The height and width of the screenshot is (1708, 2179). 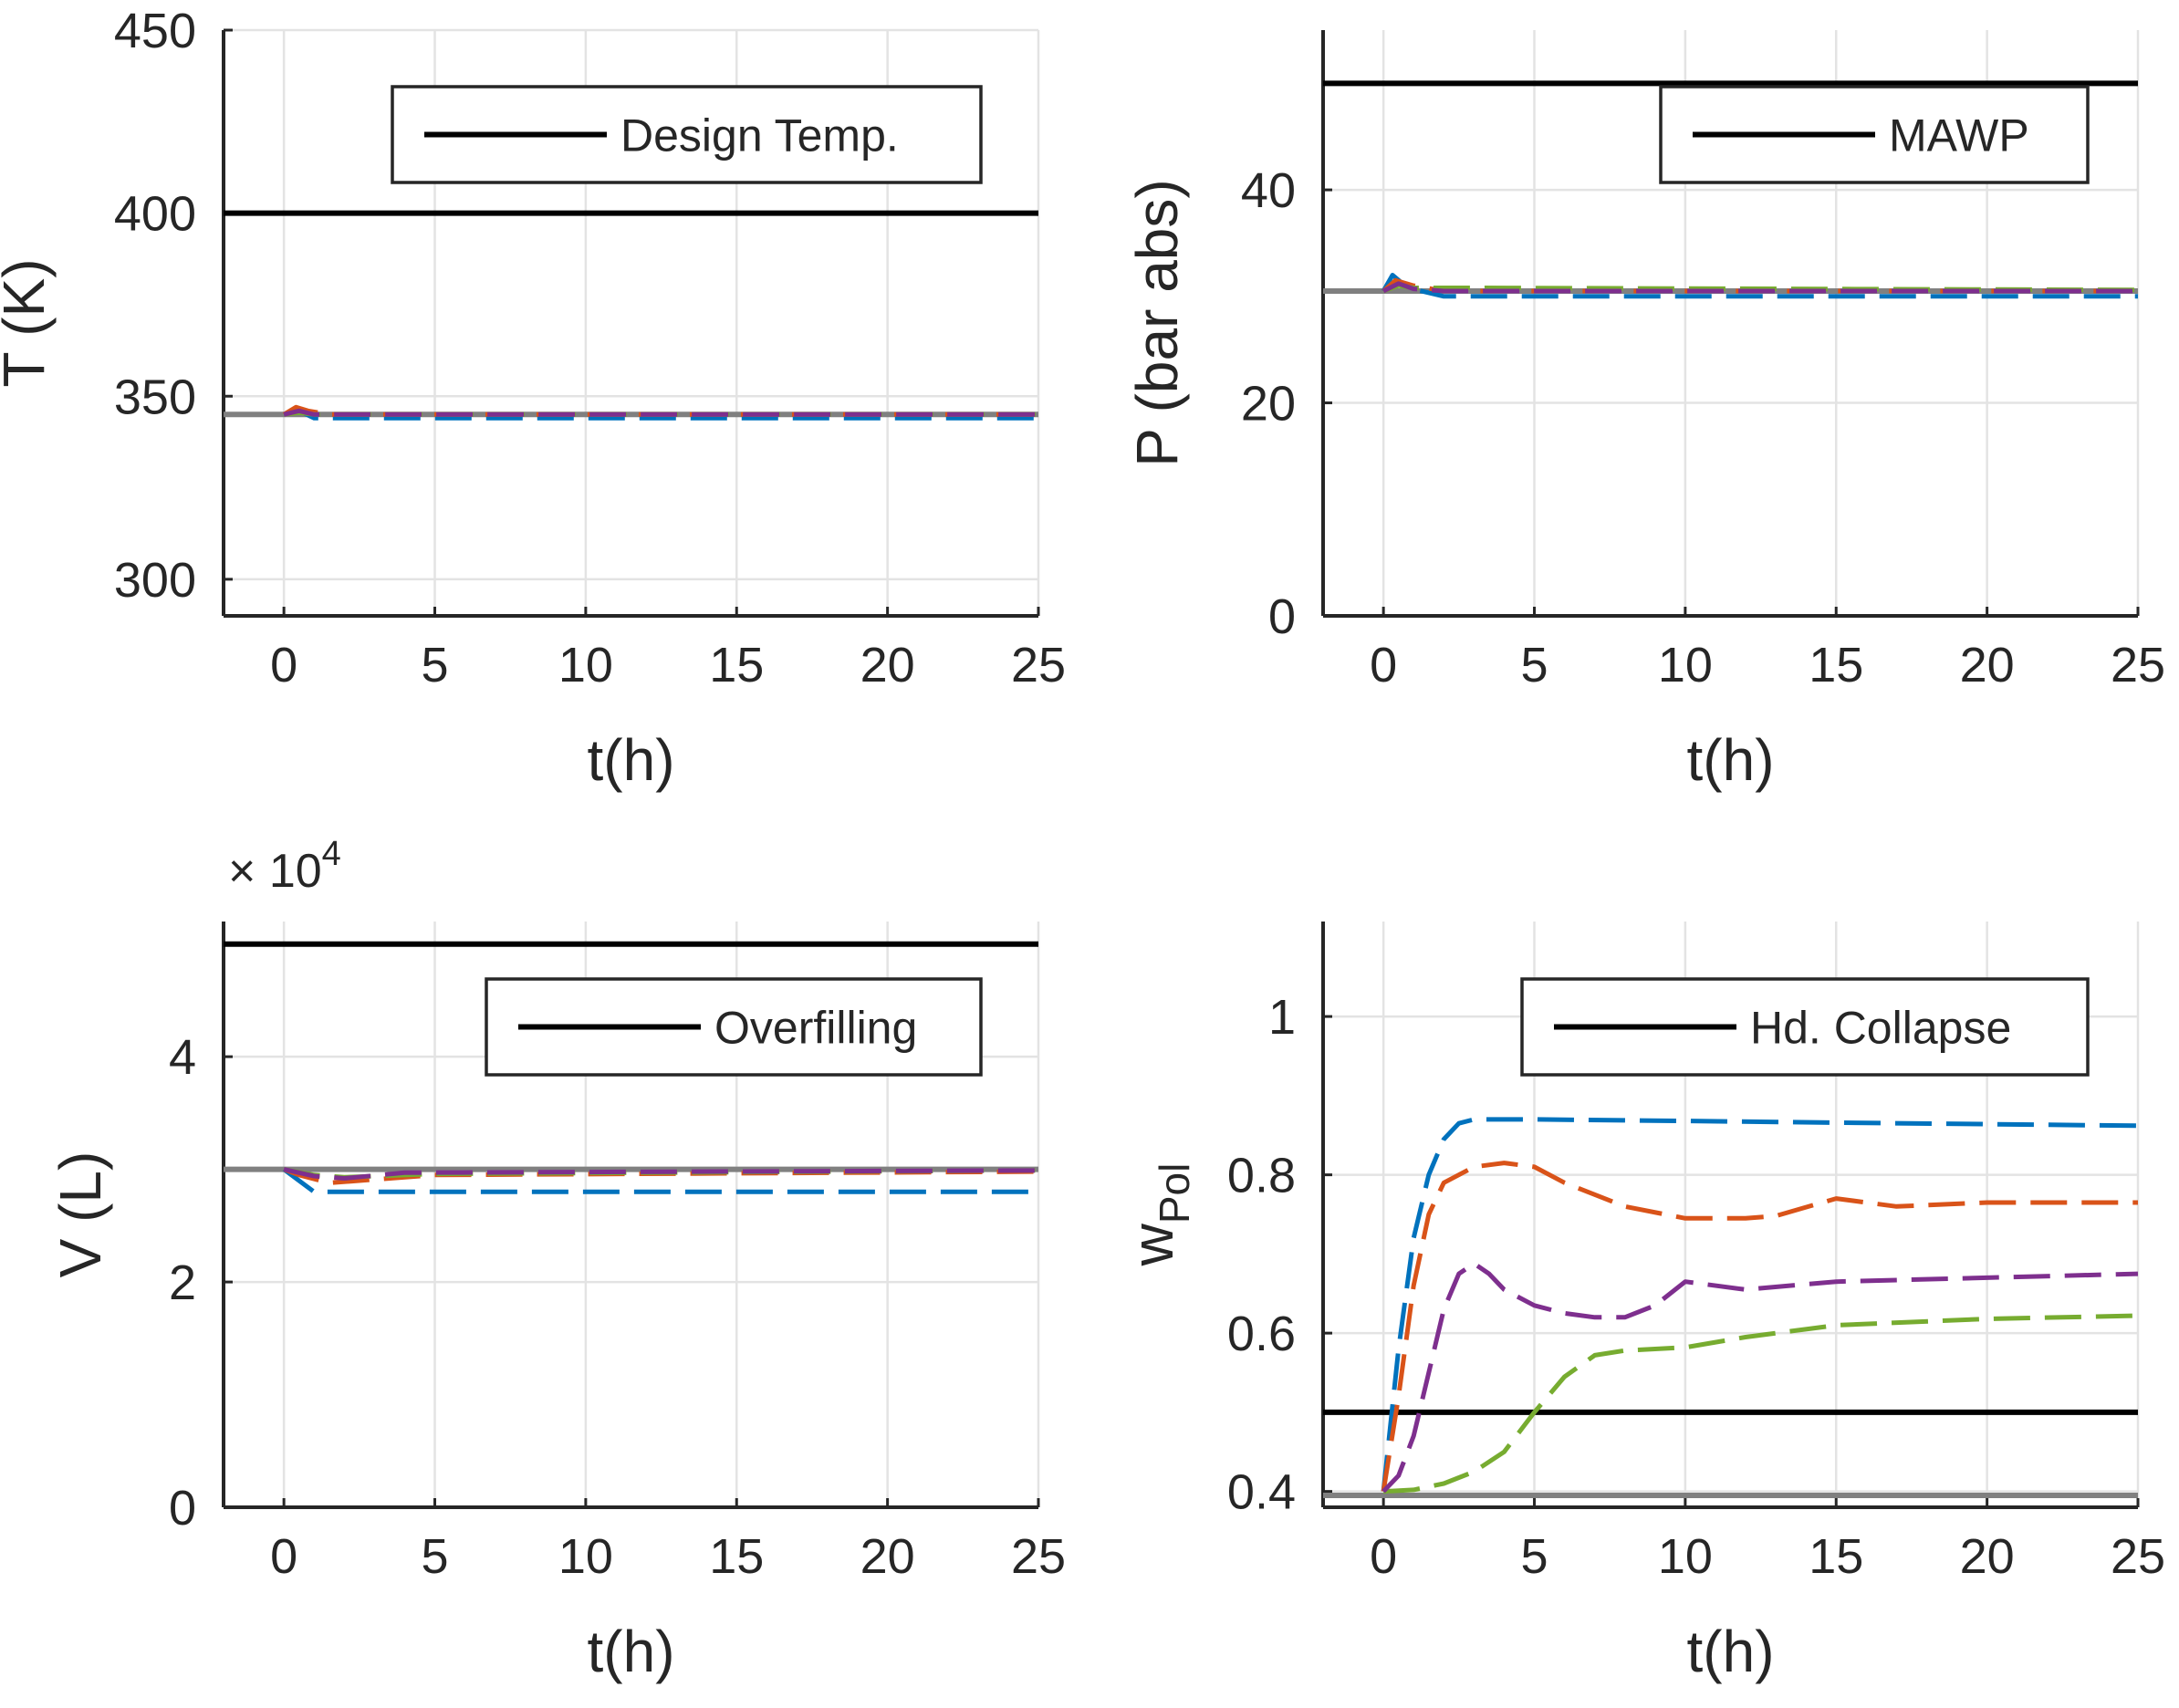 What do you see at coordinates (331, 854) in the screenshot?
I see `y-axis-exponent-power: 4` at bounding box center [331, 854].